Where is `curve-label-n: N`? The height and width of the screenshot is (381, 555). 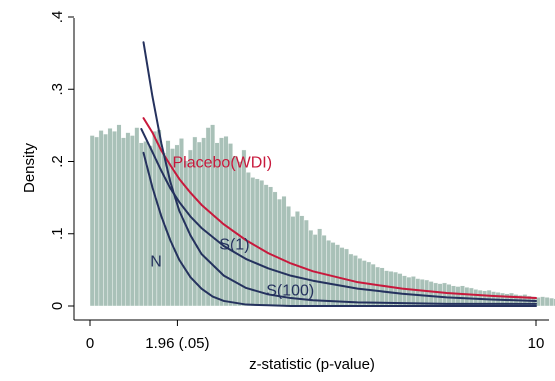 curve-label-n: N is located at coordinates (156, 261).